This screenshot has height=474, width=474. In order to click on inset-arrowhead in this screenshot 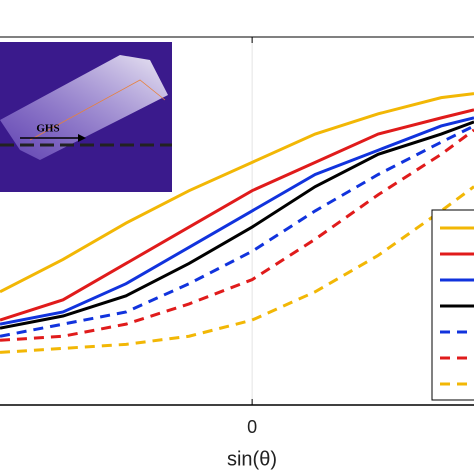, I will do `click(82, 138)`.